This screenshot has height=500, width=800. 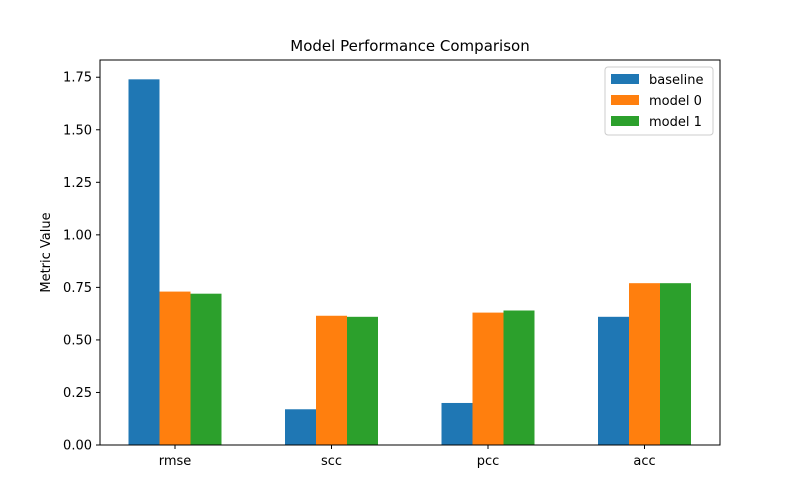 I want to click on y-tick-label: 0.75, so click(x=77, y=288).